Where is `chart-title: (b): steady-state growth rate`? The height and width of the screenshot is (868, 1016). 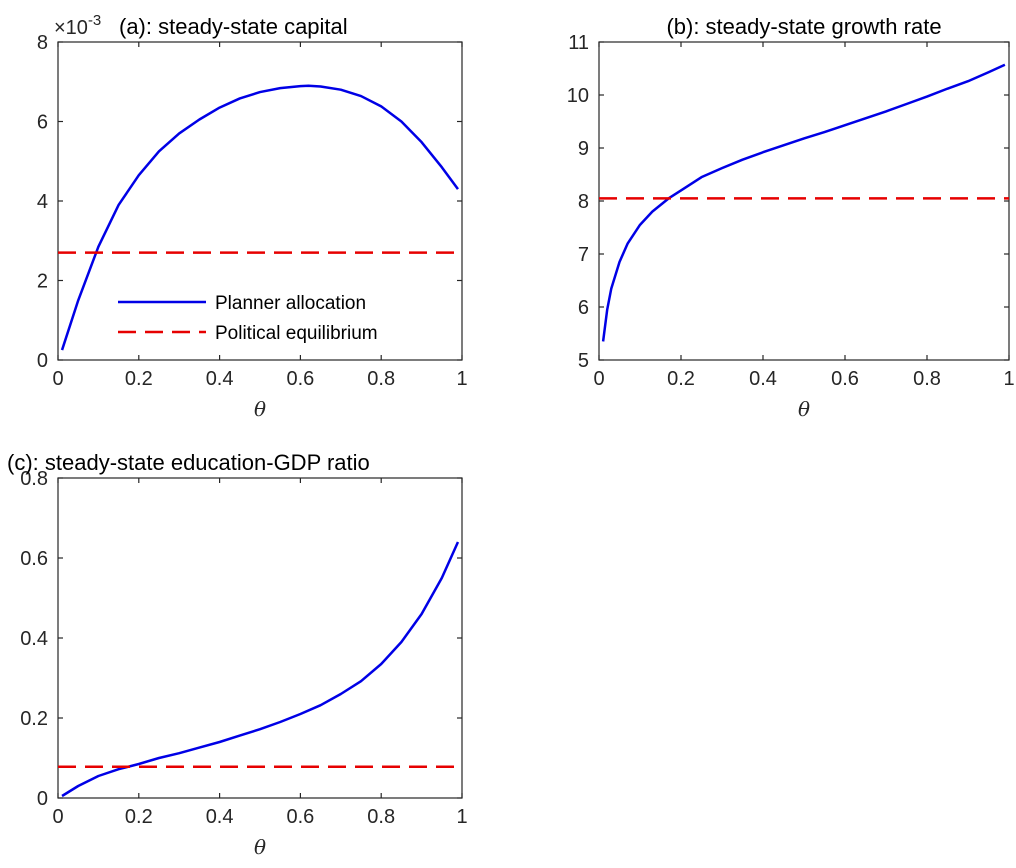 chart-title: (b): steady-state growth rate is located at coordinates (803, 26).